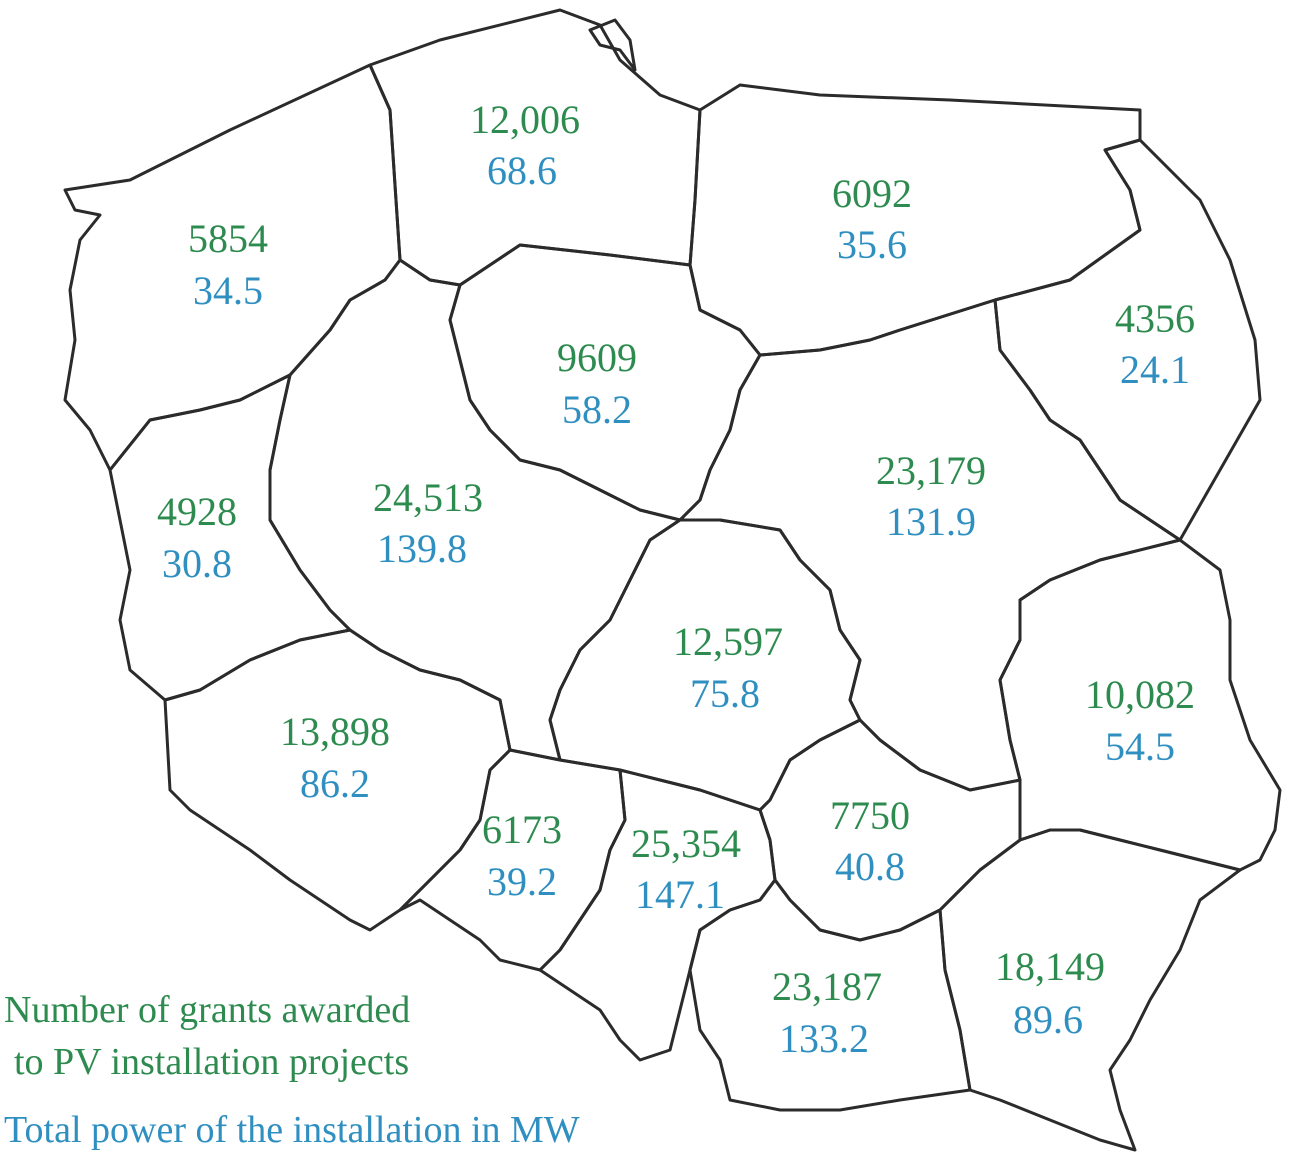  What do you see at coordinates (228, 238) in the screenshot?
I see `grants-label-zachodniopomorskie: 5854` at bounding box center [228, 238].